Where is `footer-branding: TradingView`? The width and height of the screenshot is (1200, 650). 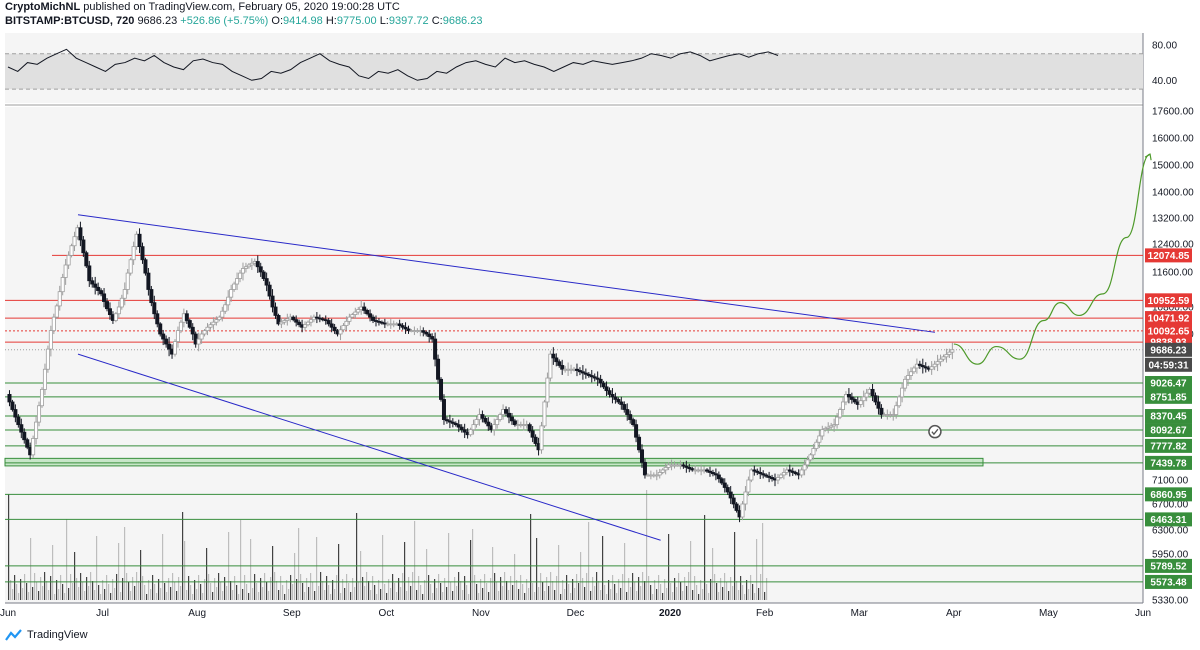
footer-branding: TradingView is located at coordinates (46, 635).